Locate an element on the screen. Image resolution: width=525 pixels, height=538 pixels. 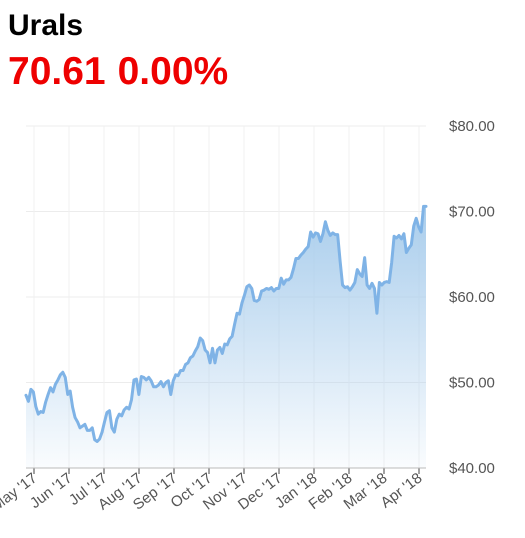
price-quote: 70.61 0.00% is located at coordinates (118, 72).